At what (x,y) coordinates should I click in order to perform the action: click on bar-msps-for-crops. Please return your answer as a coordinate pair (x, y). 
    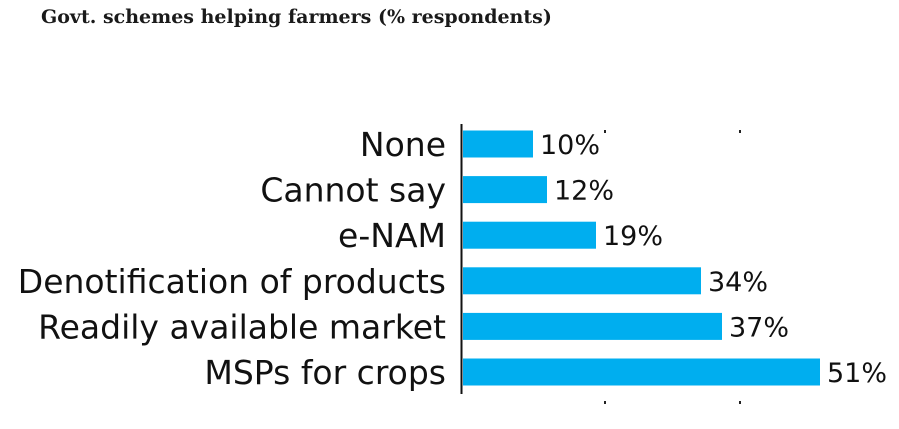
    Looking at the image, I should click on (641, 372).